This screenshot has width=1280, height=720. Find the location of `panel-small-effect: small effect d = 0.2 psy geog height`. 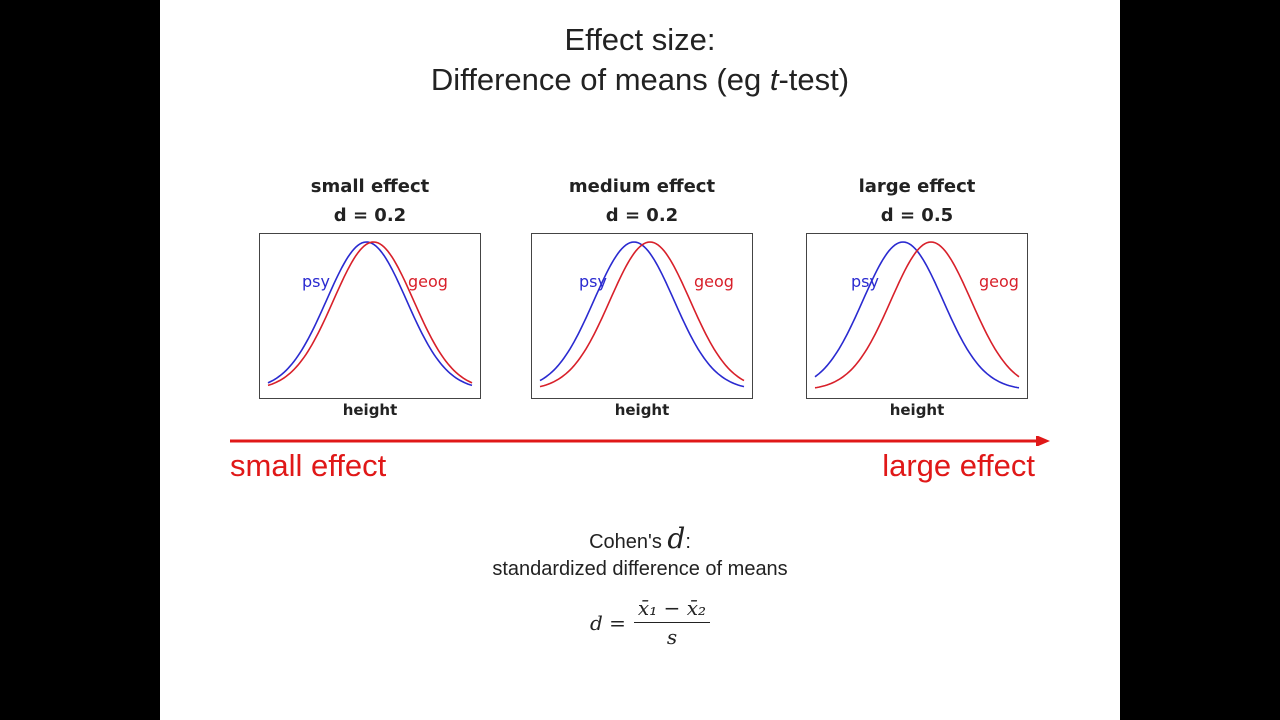

panel-small-effect: small effect d = 0.2 psy geog height is located at coordinates (370, 295).